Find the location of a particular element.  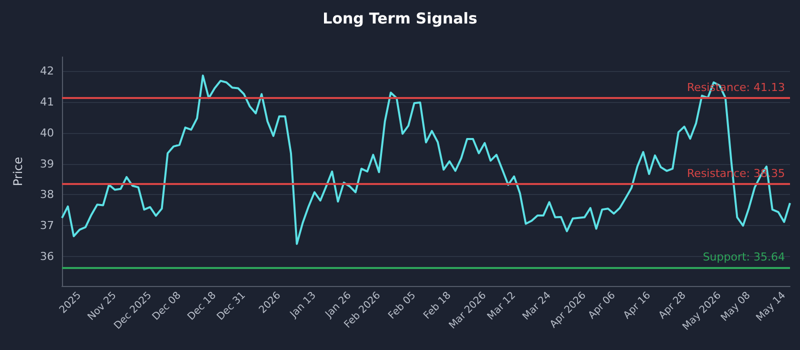

x-tick-label: Feb 05 is located at coordinates (402, 306).